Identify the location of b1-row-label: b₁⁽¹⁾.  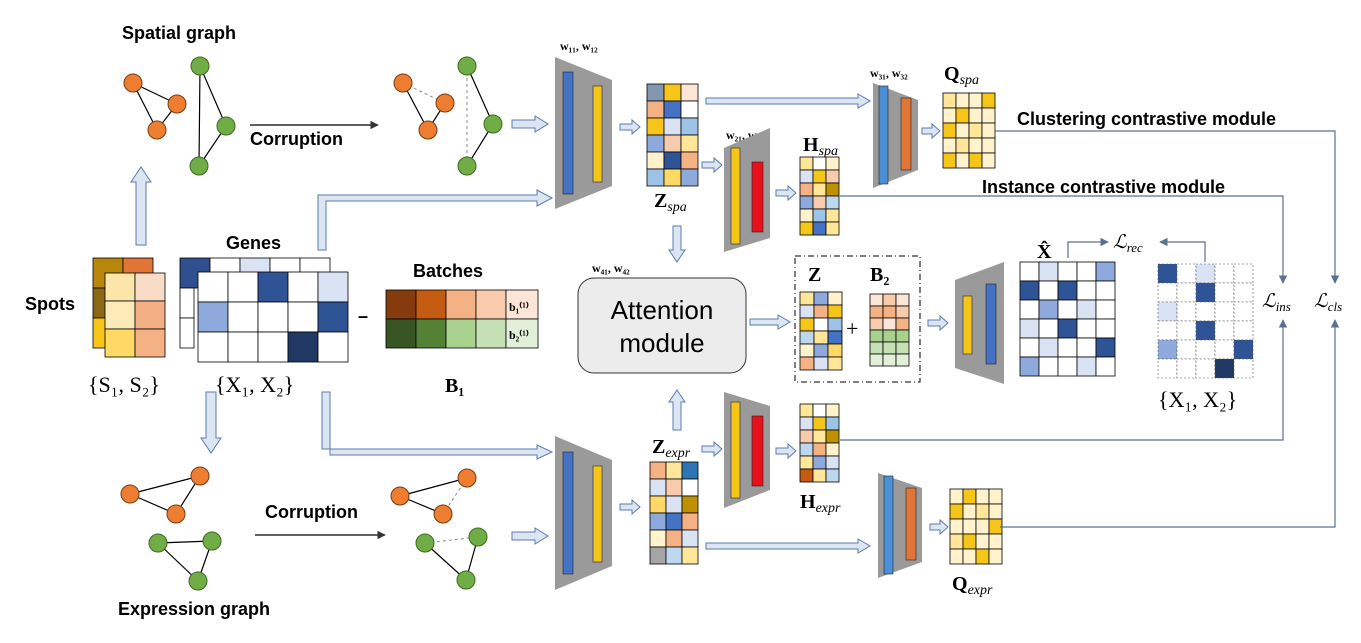
(519, 307).